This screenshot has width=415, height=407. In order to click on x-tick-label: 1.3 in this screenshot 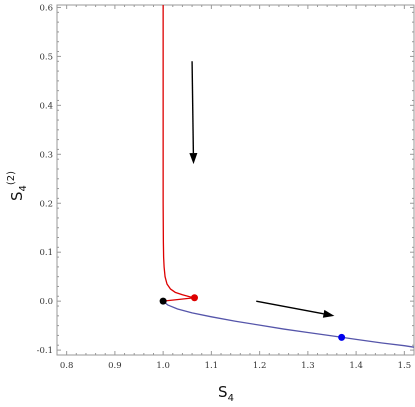, I will do `click(308, 366)`.